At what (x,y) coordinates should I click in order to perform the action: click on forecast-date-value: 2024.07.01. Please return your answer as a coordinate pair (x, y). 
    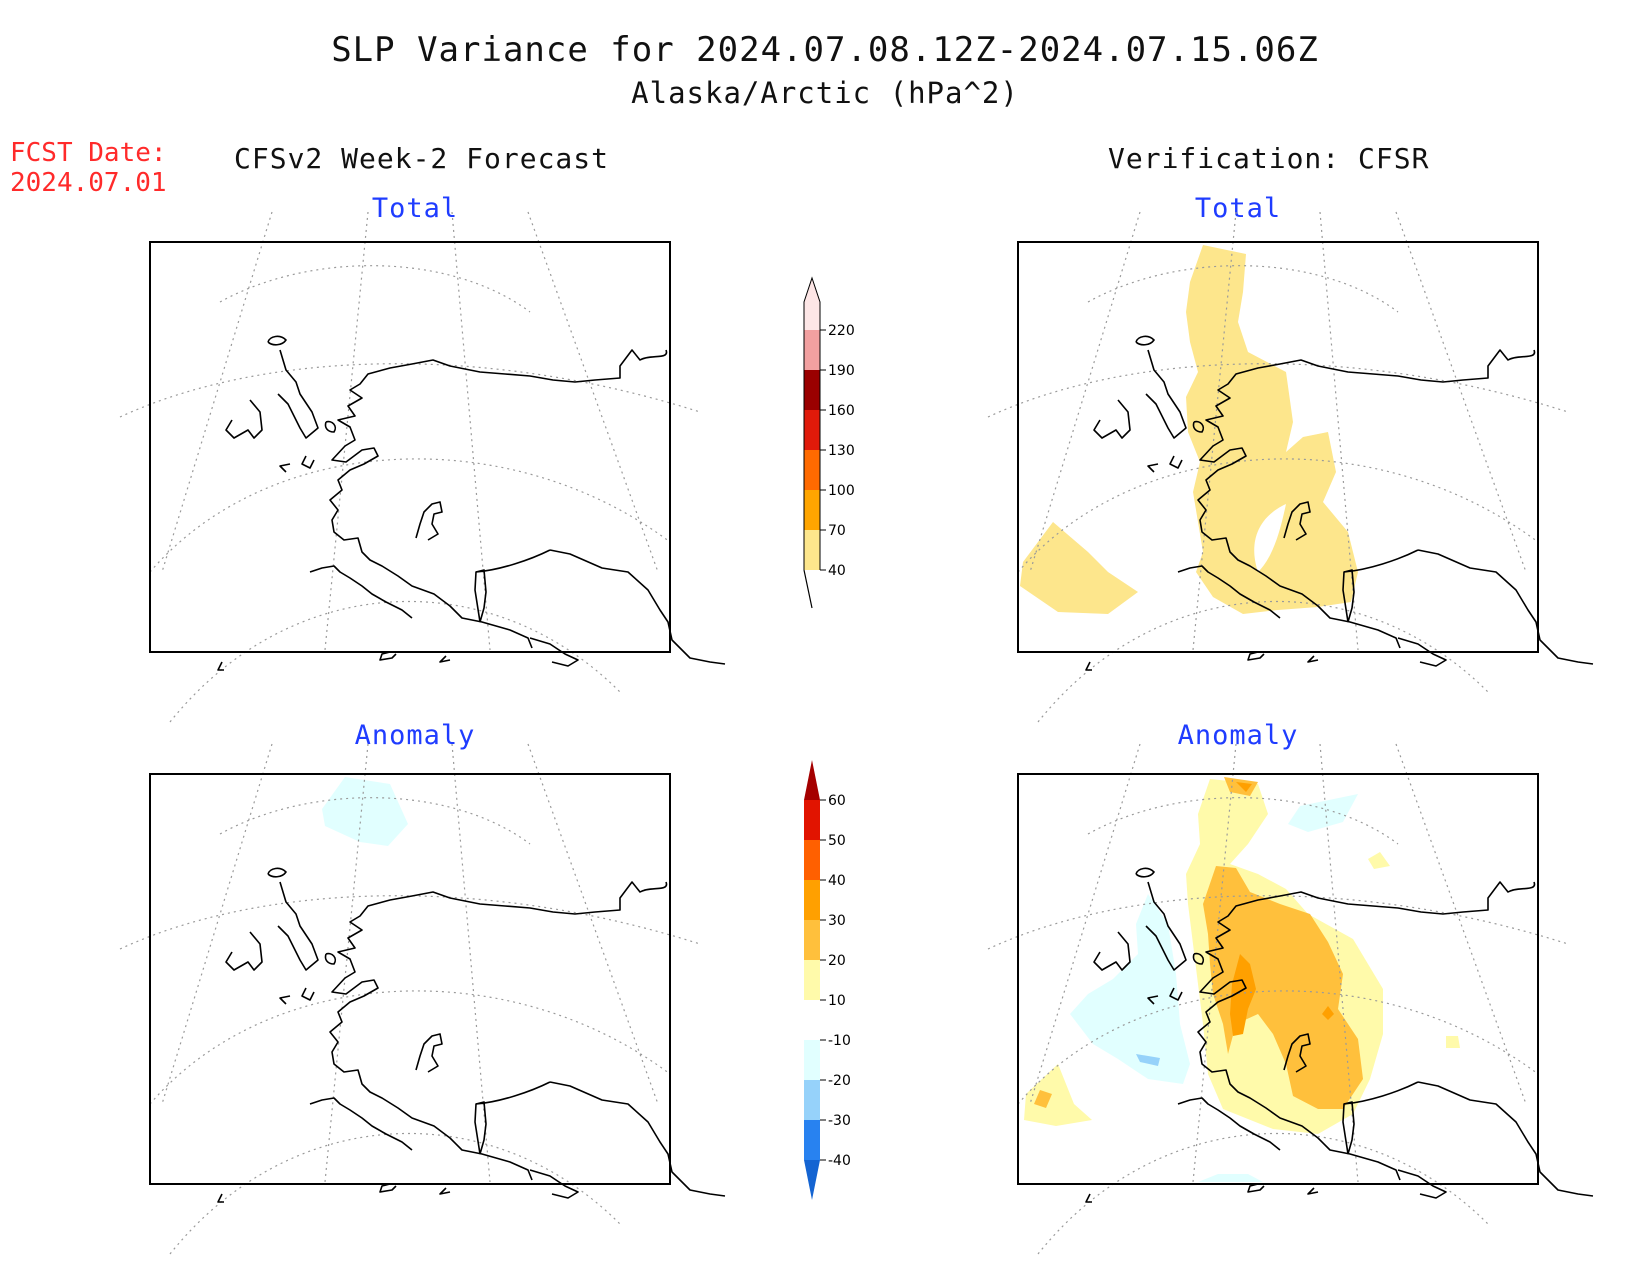
    Looking at the image, I should click on (88, 183).